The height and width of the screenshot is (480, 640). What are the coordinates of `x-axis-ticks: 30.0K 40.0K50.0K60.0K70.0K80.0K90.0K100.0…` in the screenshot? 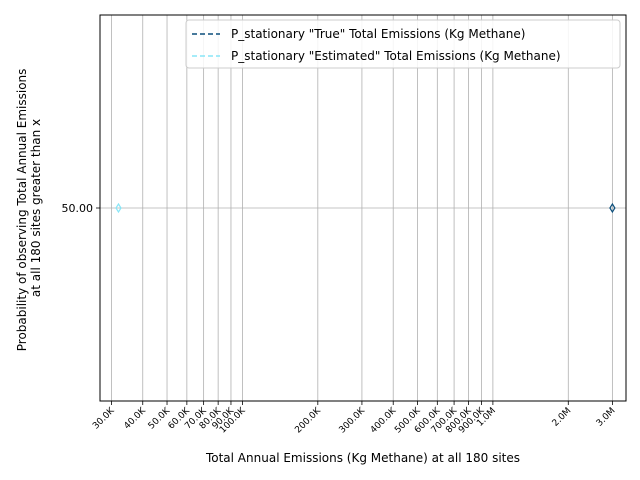 It's located at (354, 418).